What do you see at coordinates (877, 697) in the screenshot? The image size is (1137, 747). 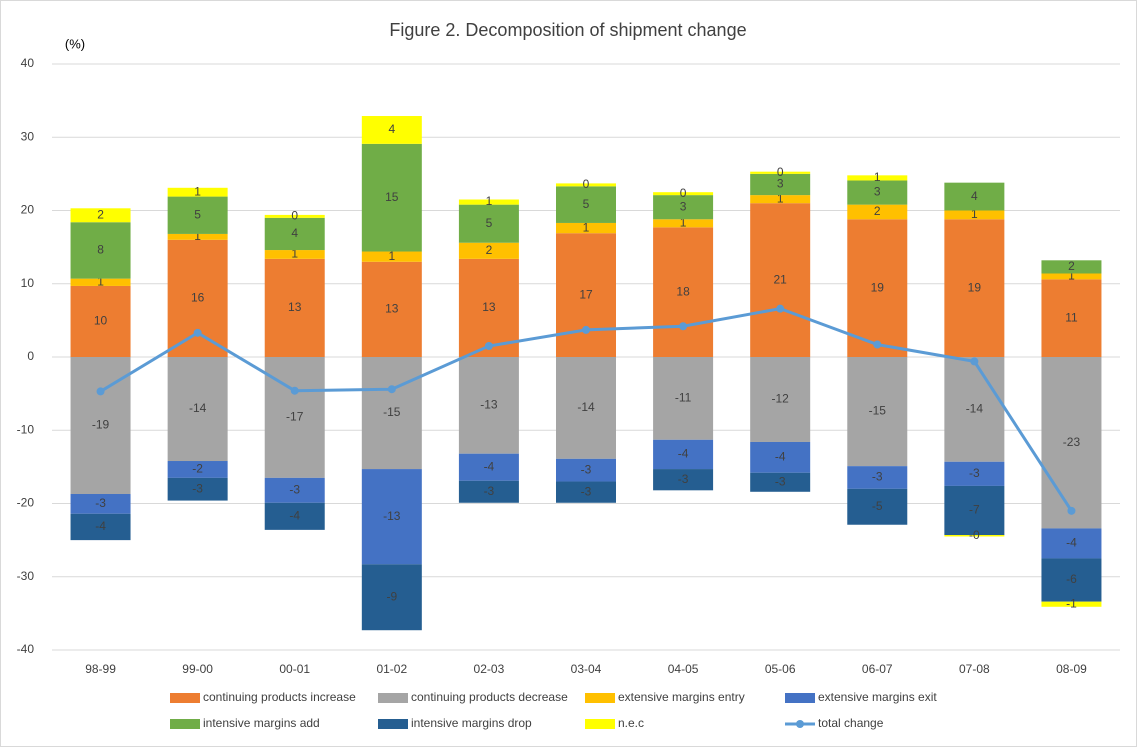 I see `legend-label: extensive margins exit` at bounding box center [877, 697].